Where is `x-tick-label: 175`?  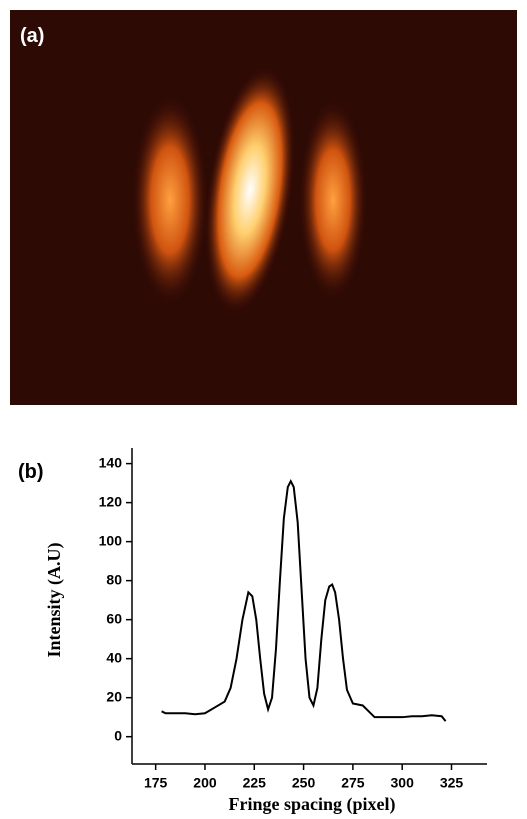
x-tick-label: 175 is located at coordinates (156, 783).